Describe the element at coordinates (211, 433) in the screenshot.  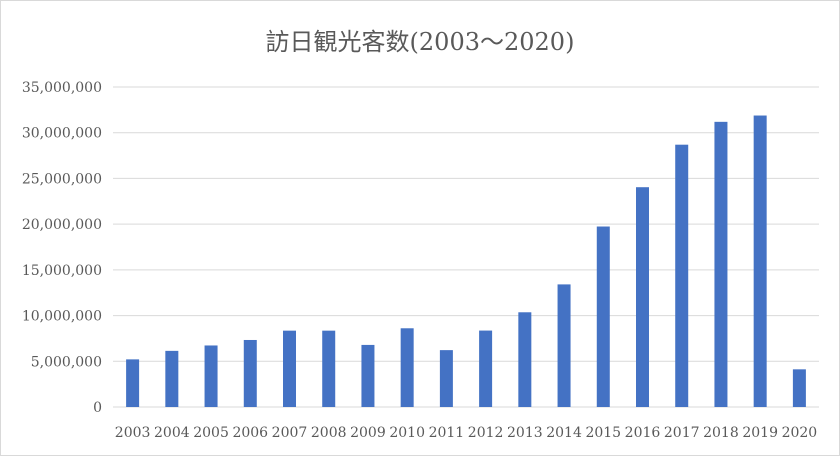
I see `x-tick-label: 2005` at that location.